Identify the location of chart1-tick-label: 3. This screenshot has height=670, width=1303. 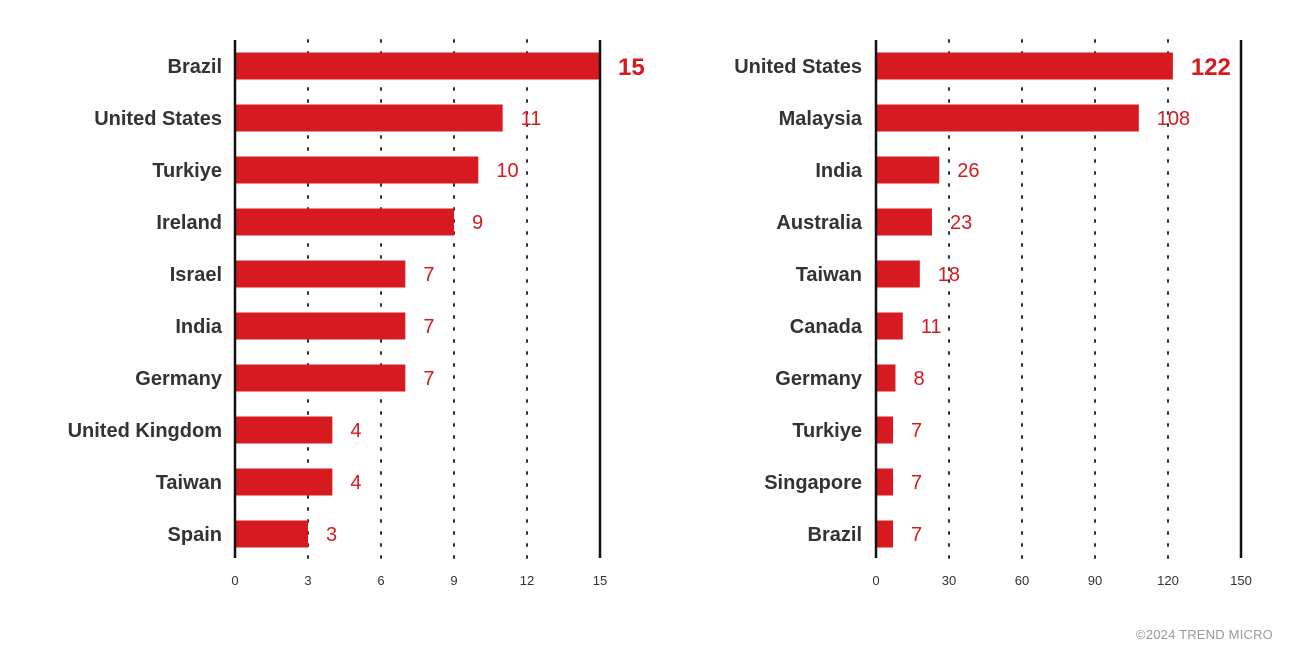
(307, 580).